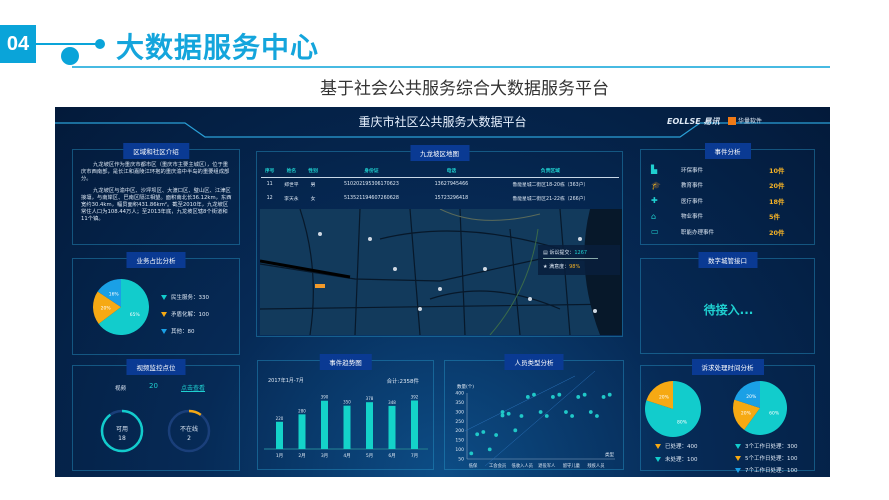 The height and width of the screenshot is (500, 889). I want to click on event-item: ⌂ 物业事件 5件, so click(726, 217).